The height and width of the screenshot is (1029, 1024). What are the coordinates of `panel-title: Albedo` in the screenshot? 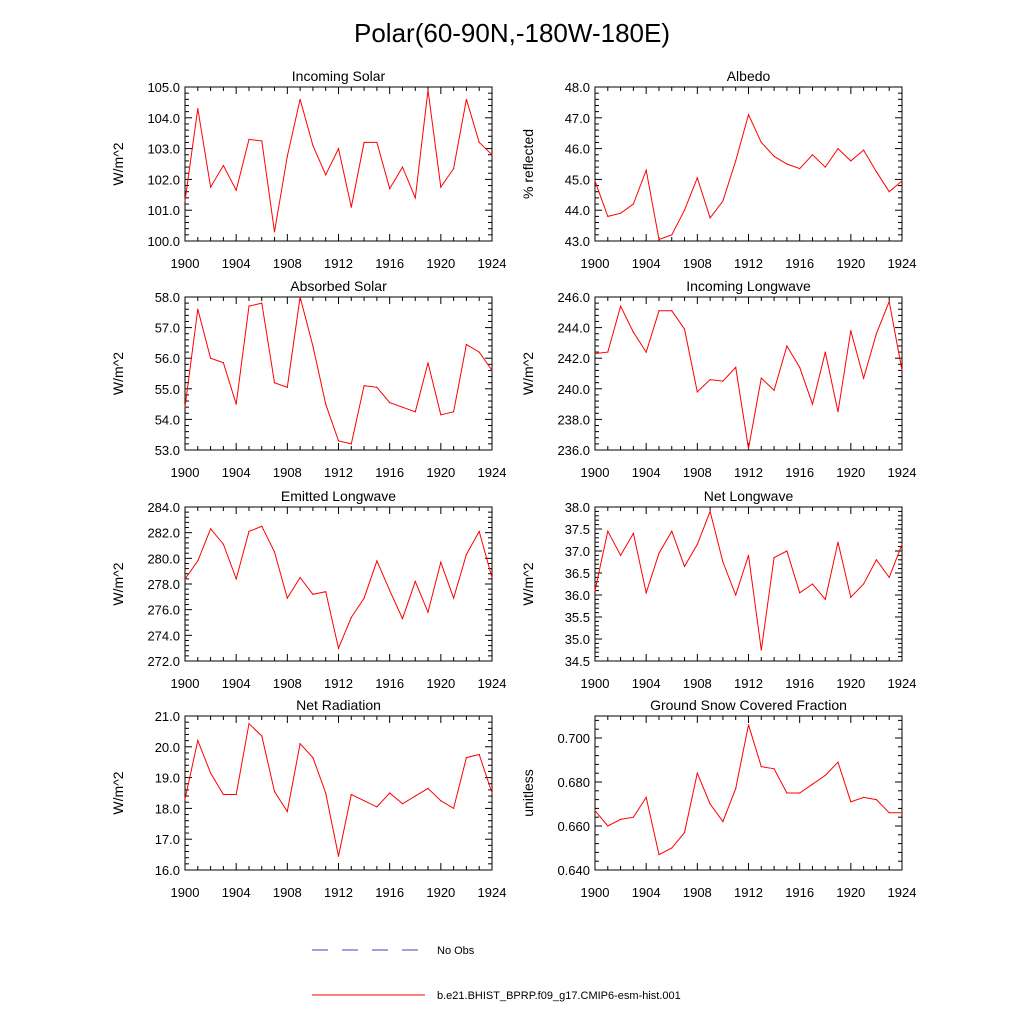 It's located at (749, 76).